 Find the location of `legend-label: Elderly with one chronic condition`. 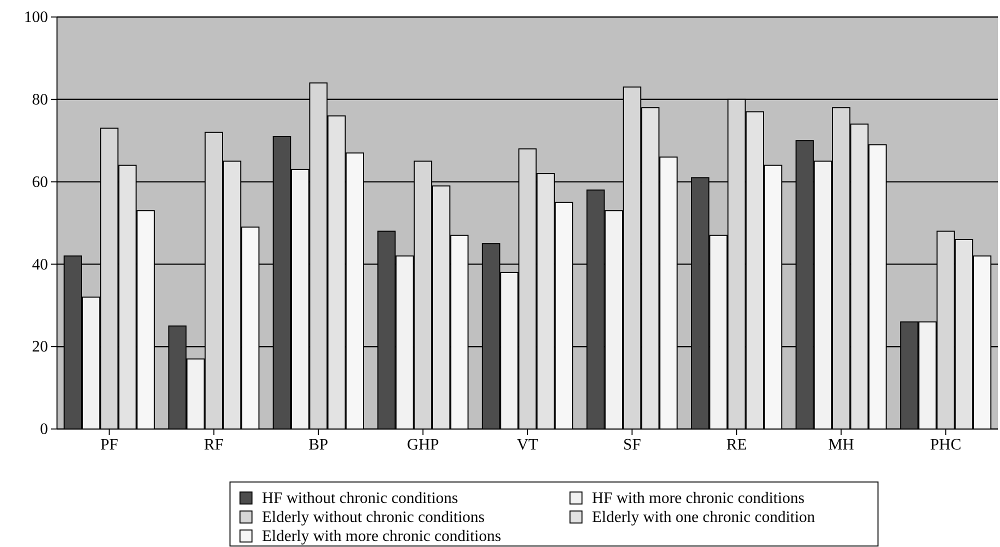

legend-label: Elderly with one chronic condition is located at coordinates (704, 517).